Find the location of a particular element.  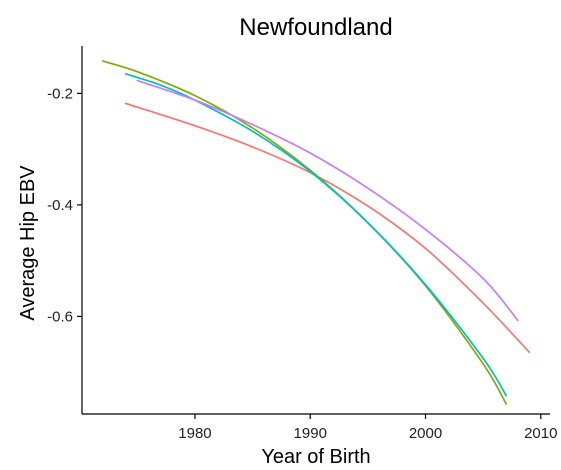

y-tick-label: -0.6 is located at coordinates (60, 316).